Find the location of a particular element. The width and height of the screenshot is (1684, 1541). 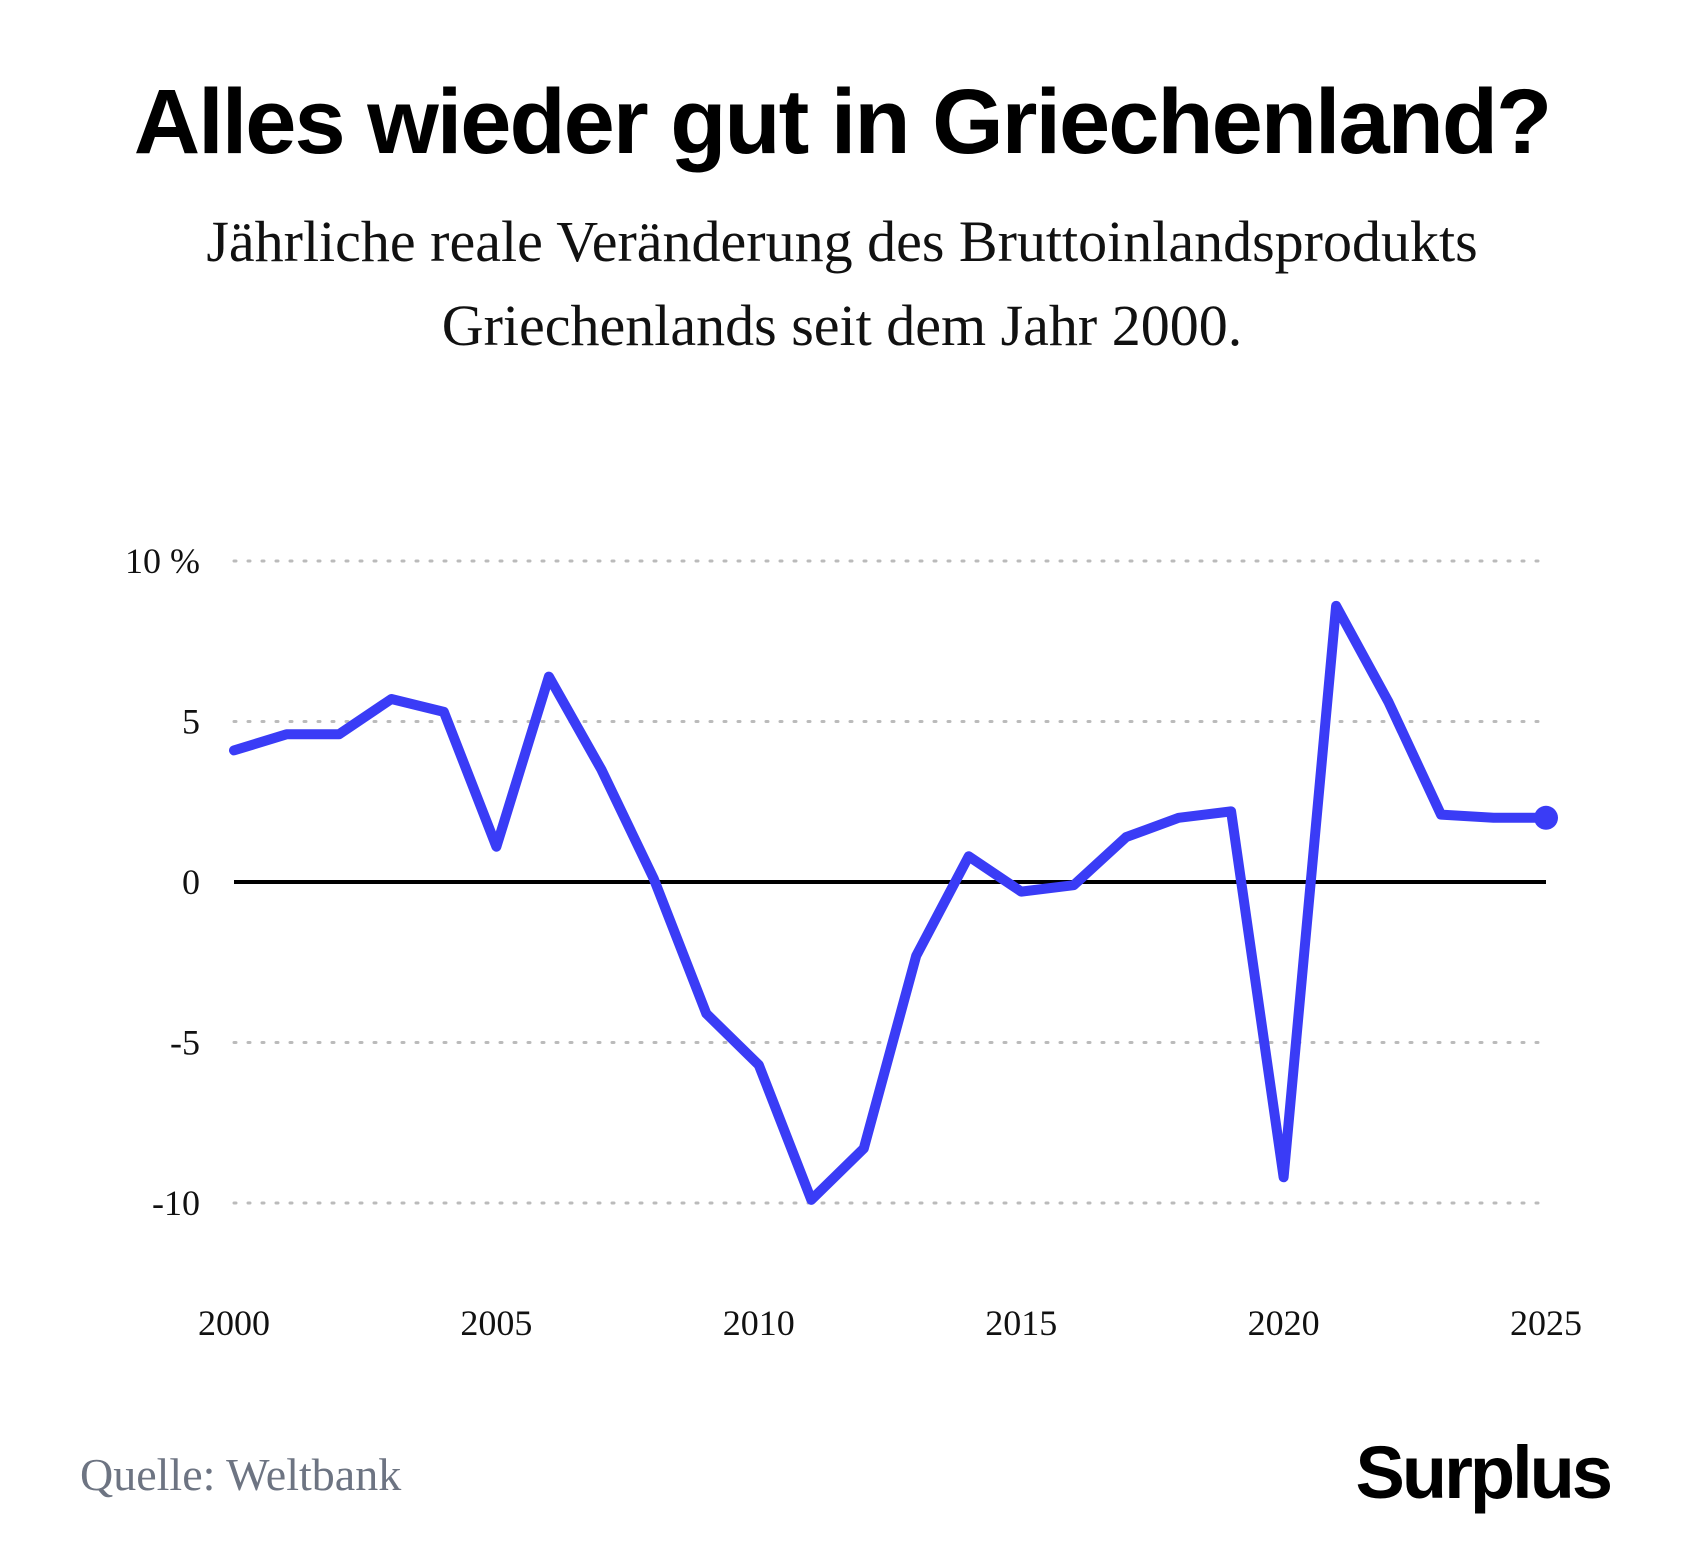

x-tick-label: 2015 is located at coordinates (1021, 1323).